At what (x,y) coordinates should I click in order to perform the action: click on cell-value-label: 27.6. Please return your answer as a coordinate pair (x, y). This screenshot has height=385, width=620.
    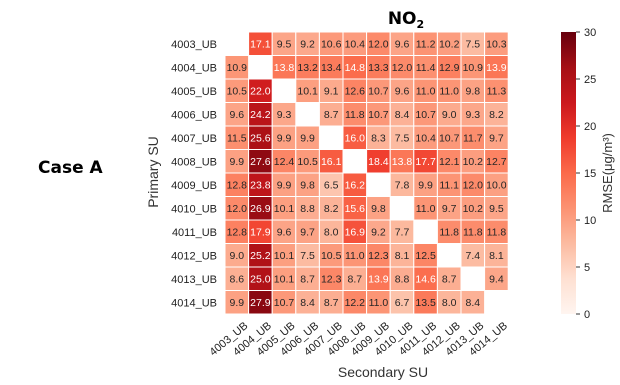
    Looking at the image, I should click on (260, 162).